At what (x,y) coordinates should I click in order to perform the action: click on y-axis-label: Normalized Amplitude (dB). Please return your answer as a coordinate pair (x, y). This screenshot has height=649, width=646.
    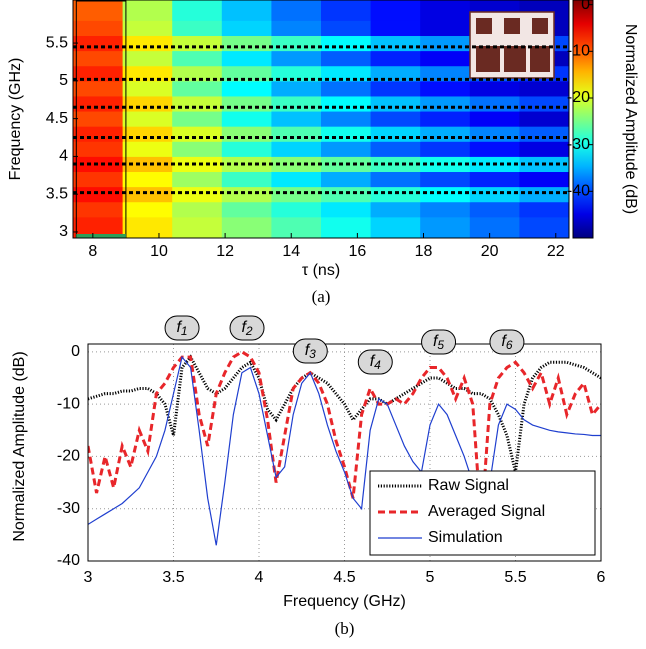
    Looking at the image, I should click on (19, 446).